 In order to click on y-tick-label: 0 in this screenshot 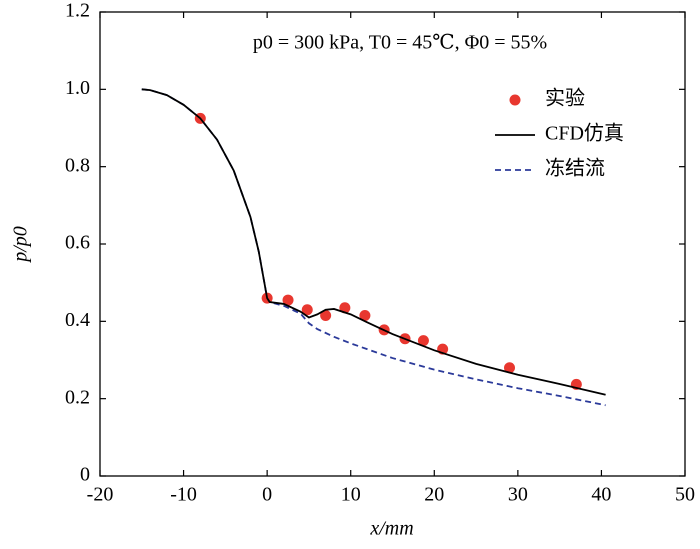, I will do `click(85, 475)`.